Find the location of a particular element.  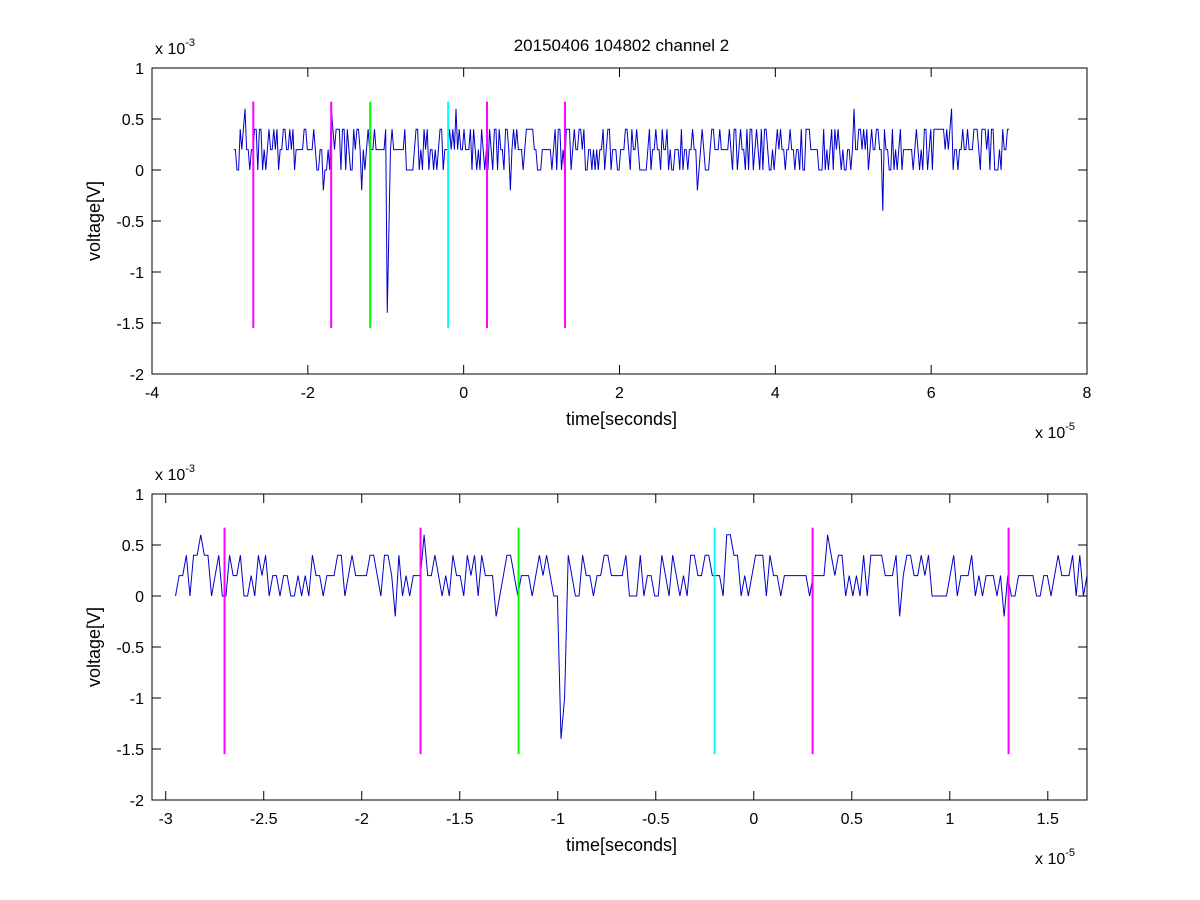

x-tick-label: -2.5 is located at coordinates (264, 819).